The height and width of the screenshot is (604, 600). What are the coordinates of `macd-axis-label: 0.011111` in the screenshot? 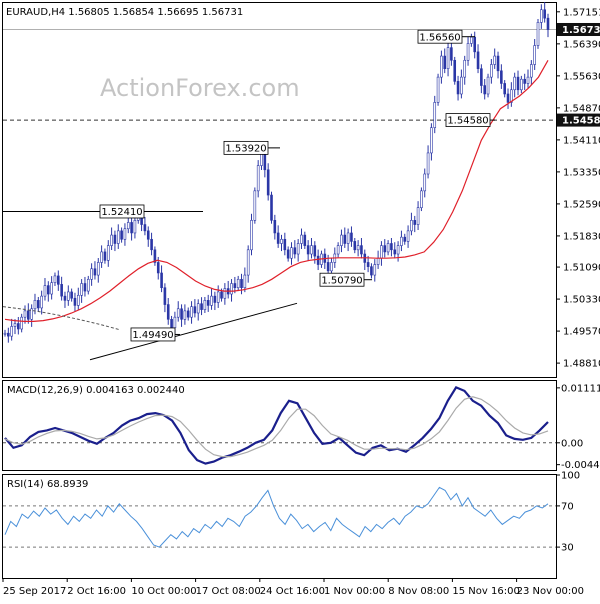 It's located at (580, 388).